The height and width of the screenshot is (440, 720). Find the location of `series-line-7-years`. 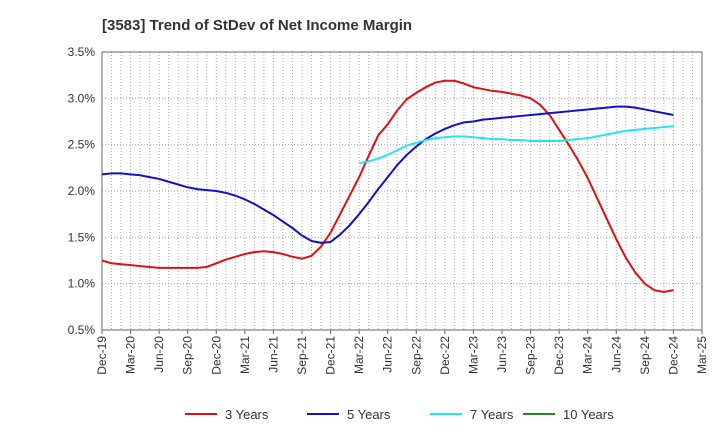

series-line-7-years is located at coordinates (516, 145).